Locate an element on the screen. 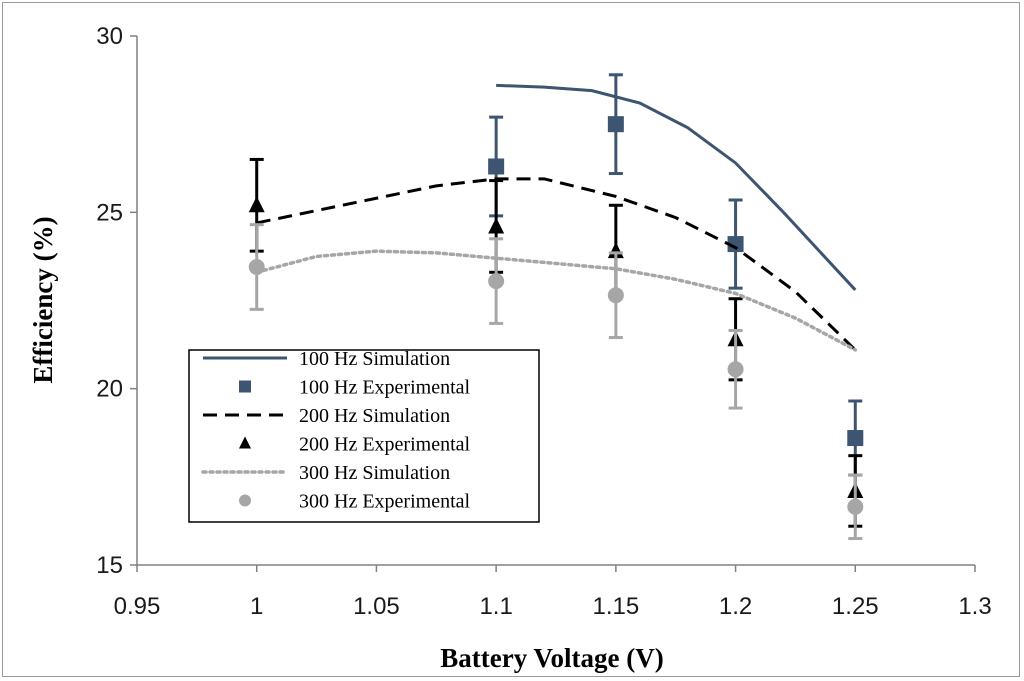 Image resolution: width=1024 pixels, height=681 pixels. x-tick-label: 1.1 is located at coordinates (495, 606).